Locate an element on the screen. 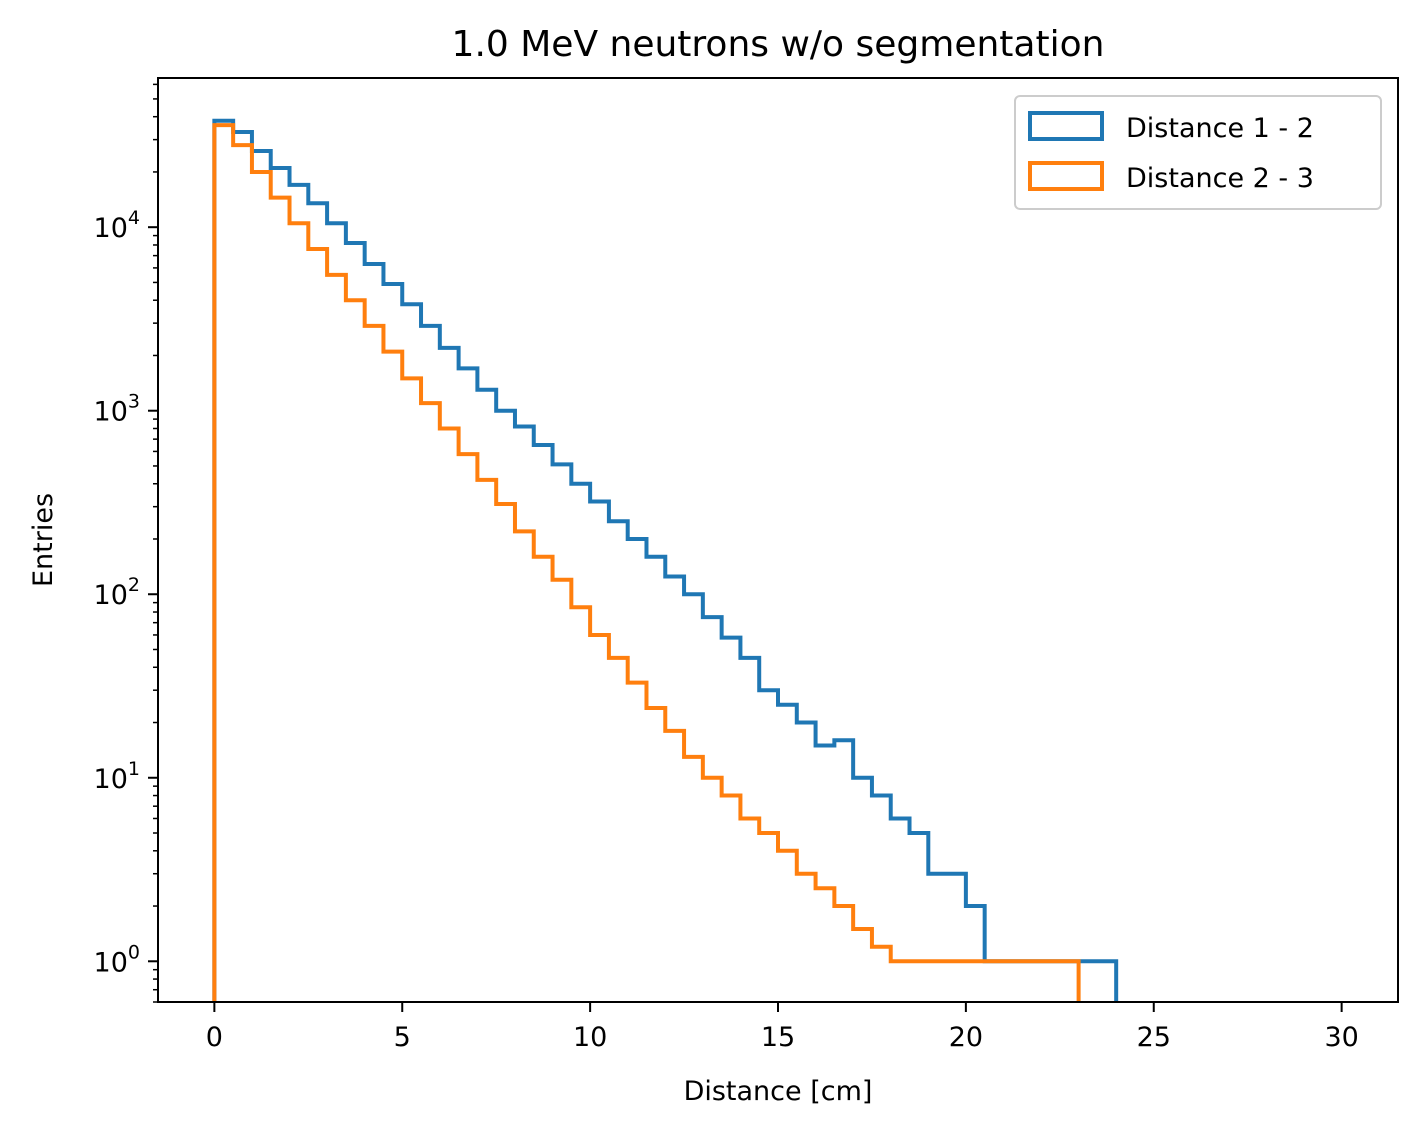 Image resolution: width=1426 pixels, height=1134 pixels. y-tick-exponent: 2 is located at coordinates (134, 585).